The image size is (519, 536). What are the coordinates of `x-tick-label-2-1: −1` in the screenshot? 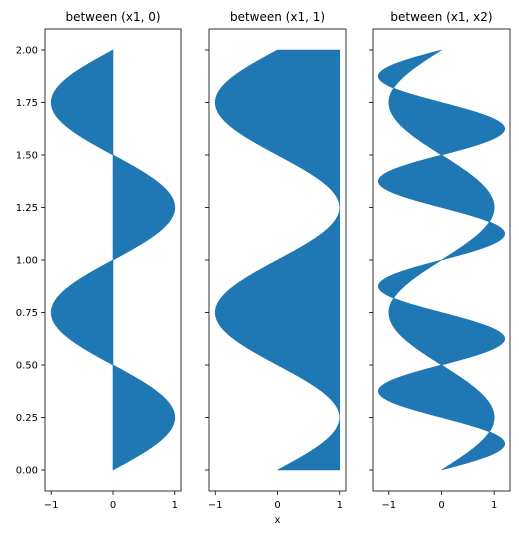 It's located at (215, 505).